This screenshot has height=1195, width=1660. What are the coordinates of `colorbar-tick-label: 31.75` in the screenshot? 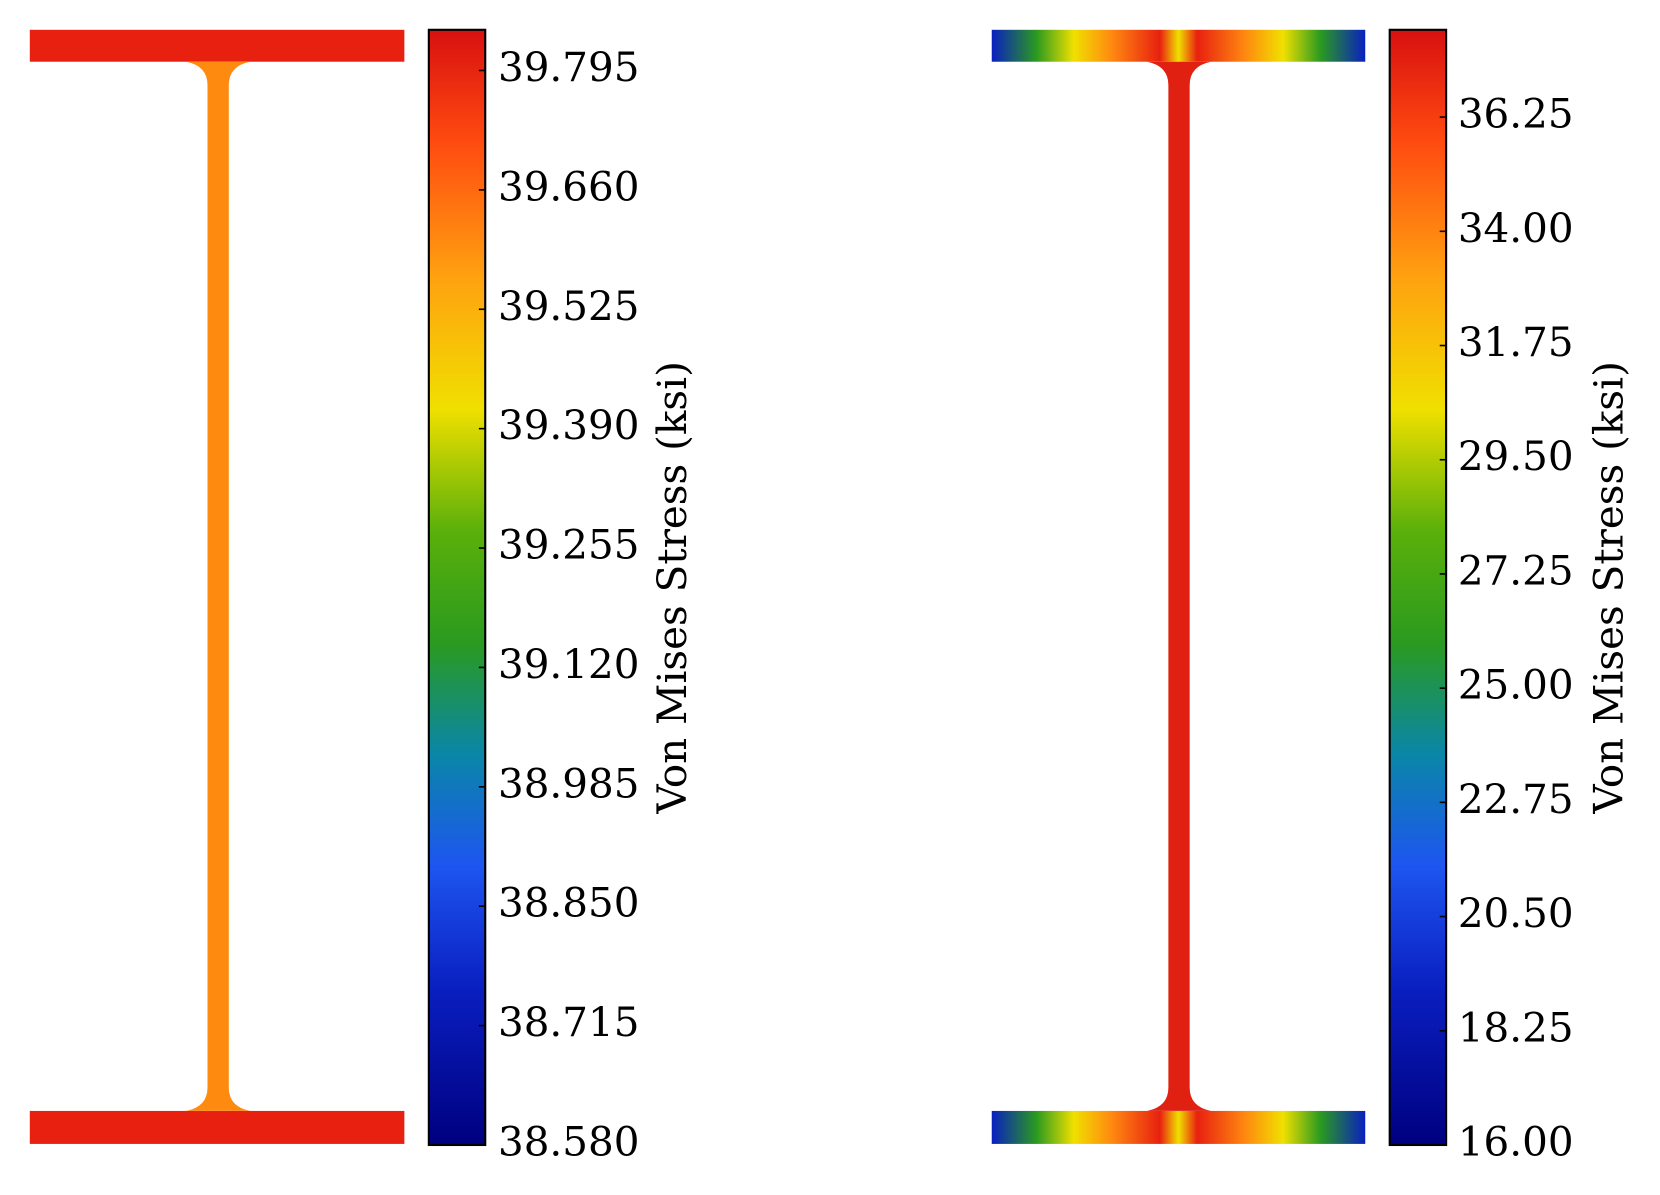 It's located at (1516, 342).